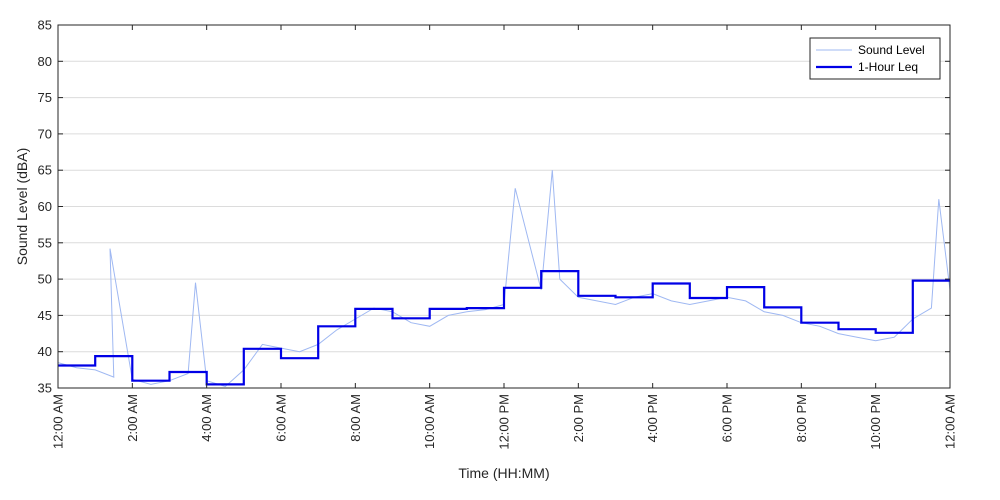  What do you see at coordinates (45, 206) in the screenshot?
I see `y-tick-label: 60` at bounding box center [45, 206].